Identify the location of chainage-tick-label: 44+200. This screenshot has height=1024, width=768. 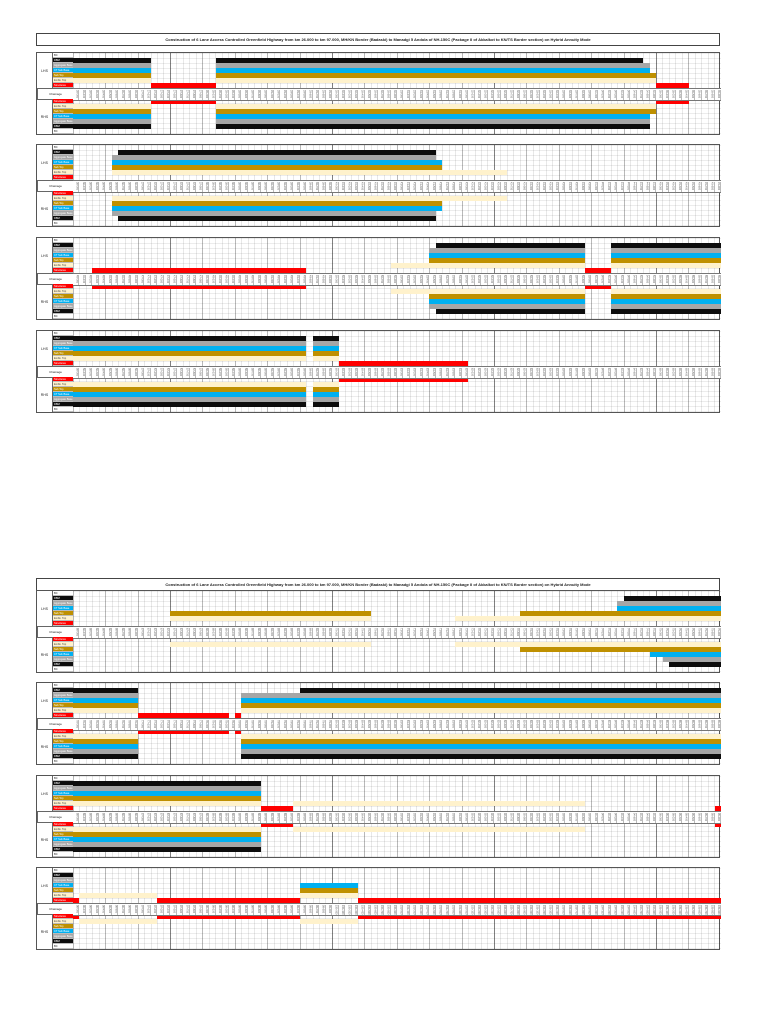
(607, 186).